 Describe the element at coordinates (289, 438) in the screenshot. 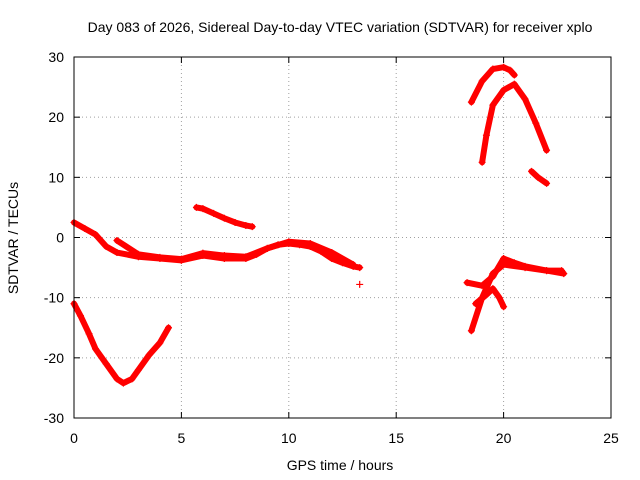

I see `x-tick-label: 10` at that location.